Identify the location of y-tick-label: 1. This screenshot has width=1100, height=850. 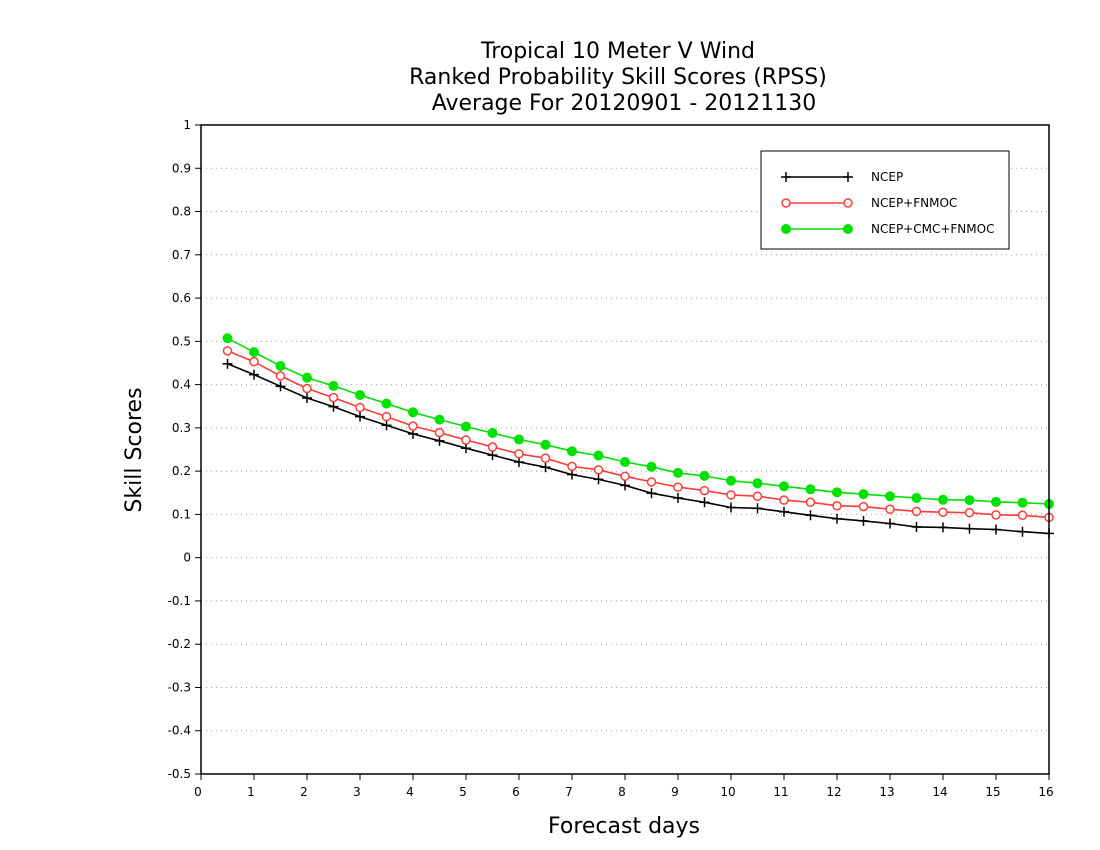
(187, 125).